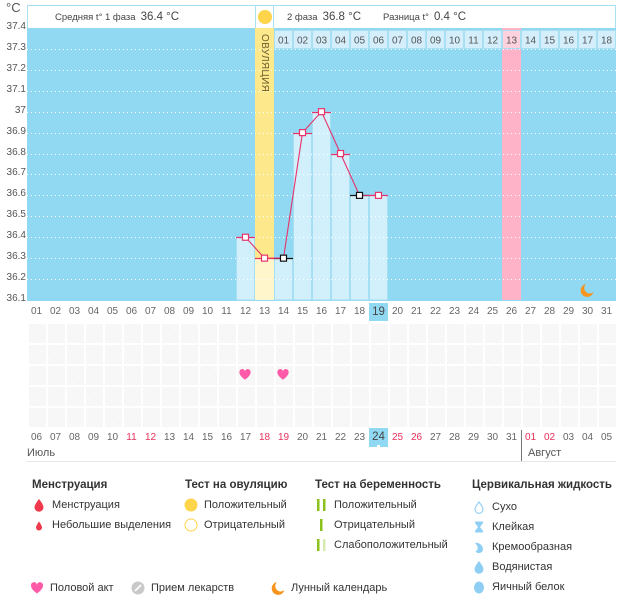  What do you see at coordinates (264, 437) in the screenshot?
I see `calendar-date: 18` at bounding box center [264, 437].